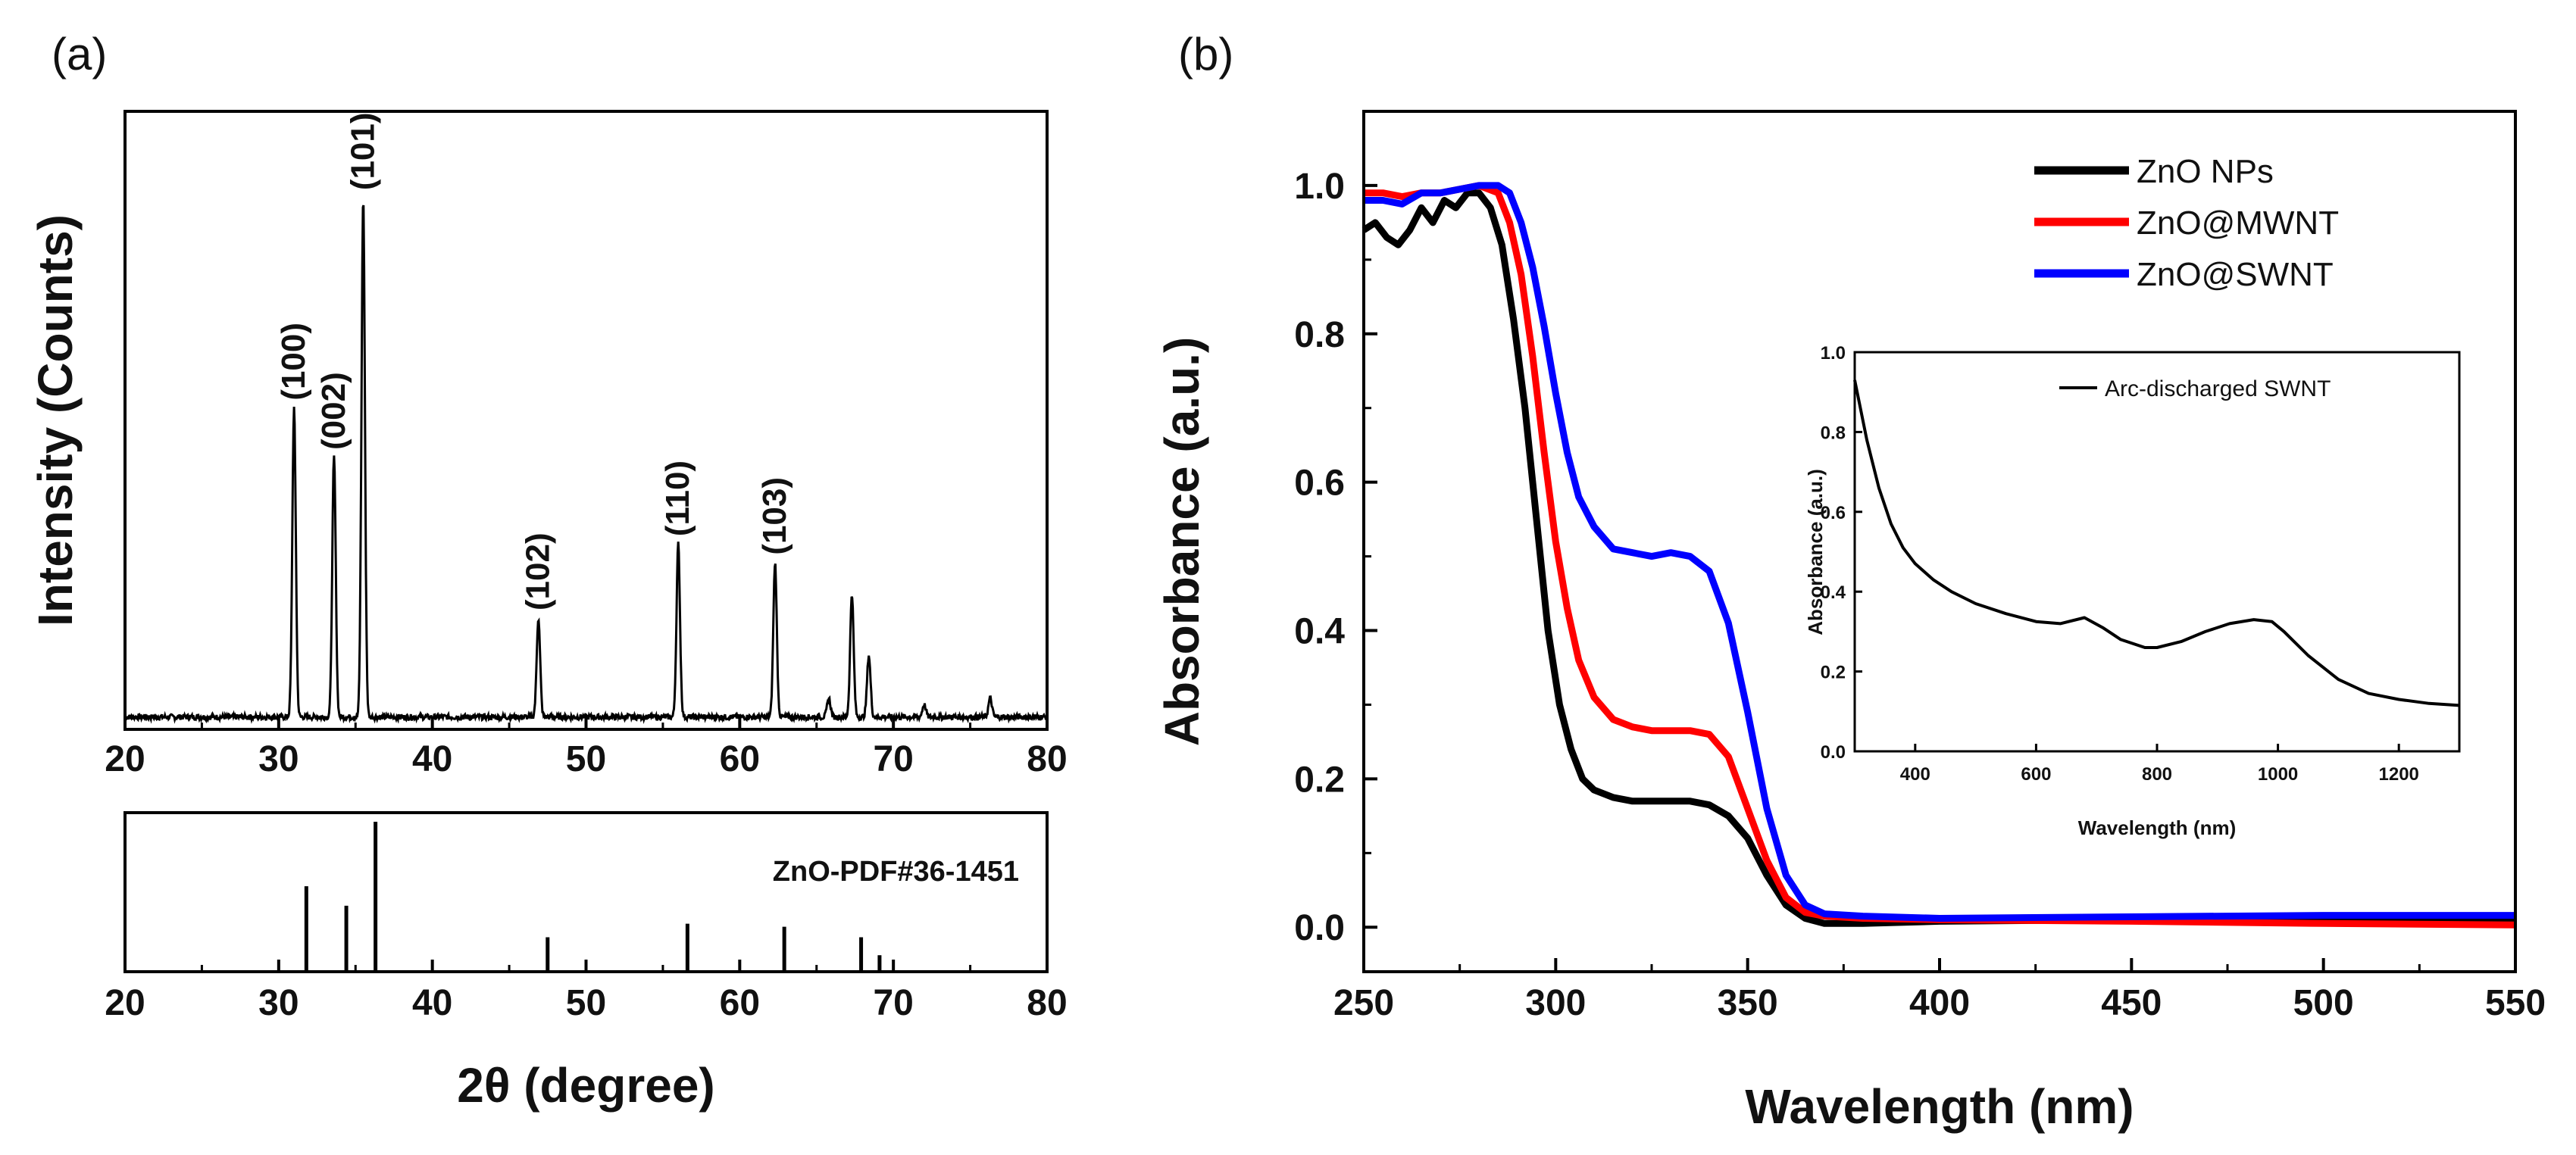 The image size is (2576, 1155). Describe the element at coordinates (1939, 1003) in the screenshot. I see `x-tick-label: 400` at that location.